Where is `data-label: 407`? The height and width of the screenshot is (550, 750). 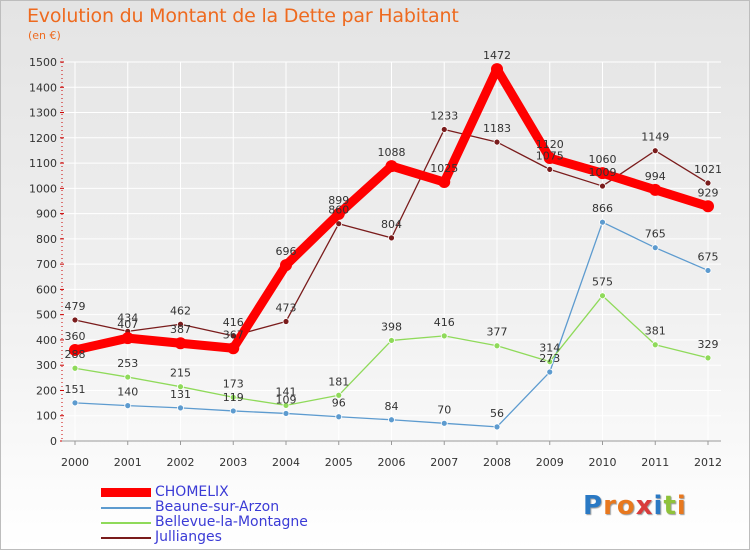
data-label: 407 is located at coordinates (127, 324).